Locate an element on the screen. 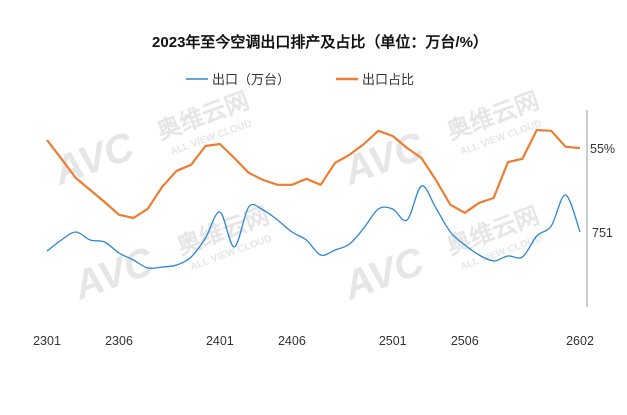 The width and height of the screenshot is (627, 415). legend: 出口（万台） 出口占比 is located at coordinates (300, 79).